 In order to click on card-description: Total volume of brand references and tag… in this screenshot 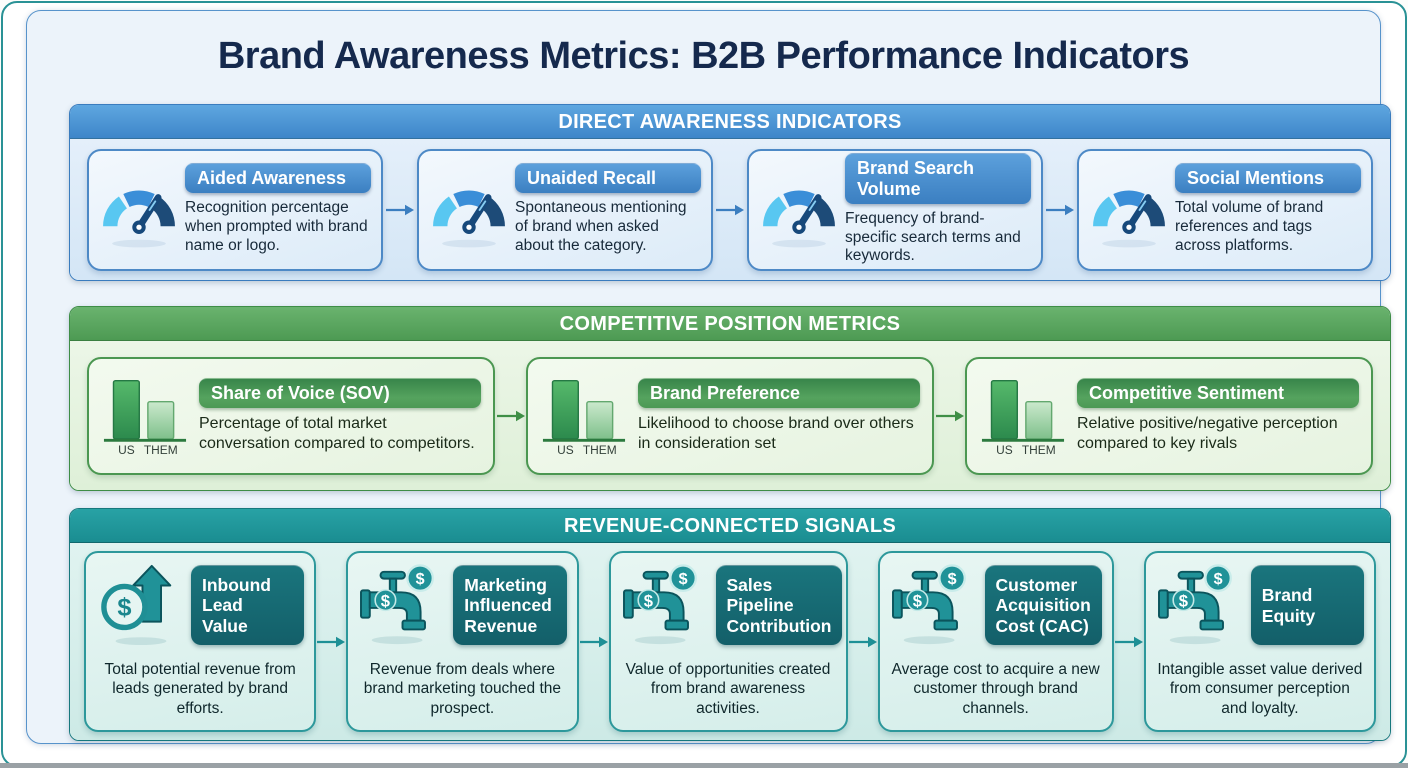, I will do `click(1249, 226)`.